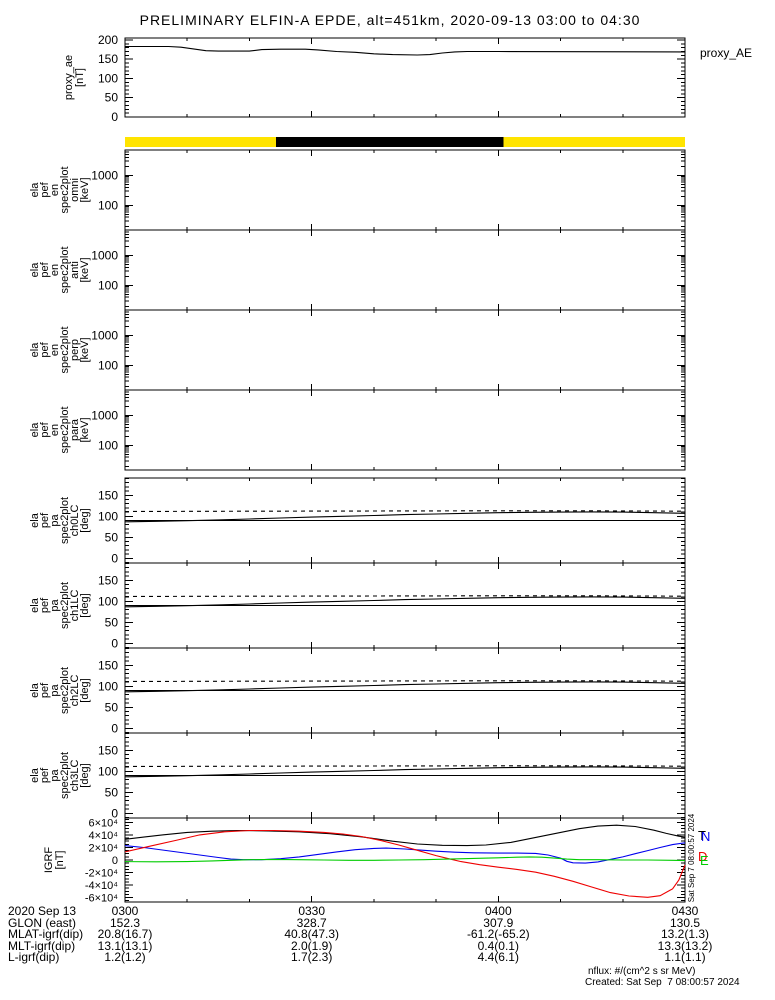 The width and height of the screenshot is (775, 1000). Describe the element at coordinates (702, 856) in the screenshot. I see `legend-igrf-D: D` at that location.